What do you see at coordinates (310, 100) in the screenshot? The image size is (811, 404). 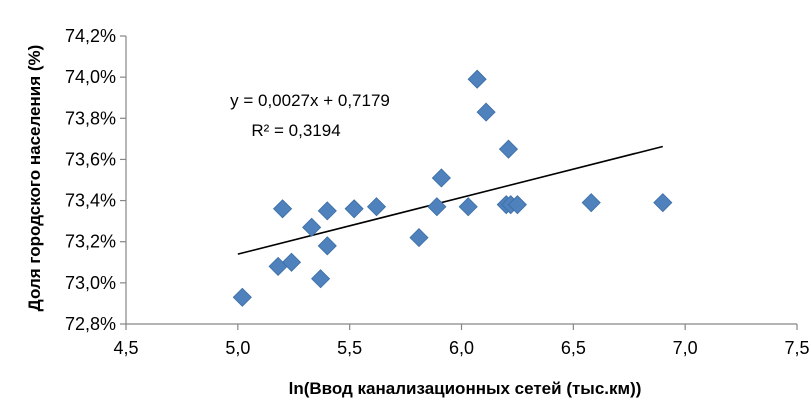 I see `trendline-equation: y = 0,0027x + 0,7179` at bounding box center [310, 100].